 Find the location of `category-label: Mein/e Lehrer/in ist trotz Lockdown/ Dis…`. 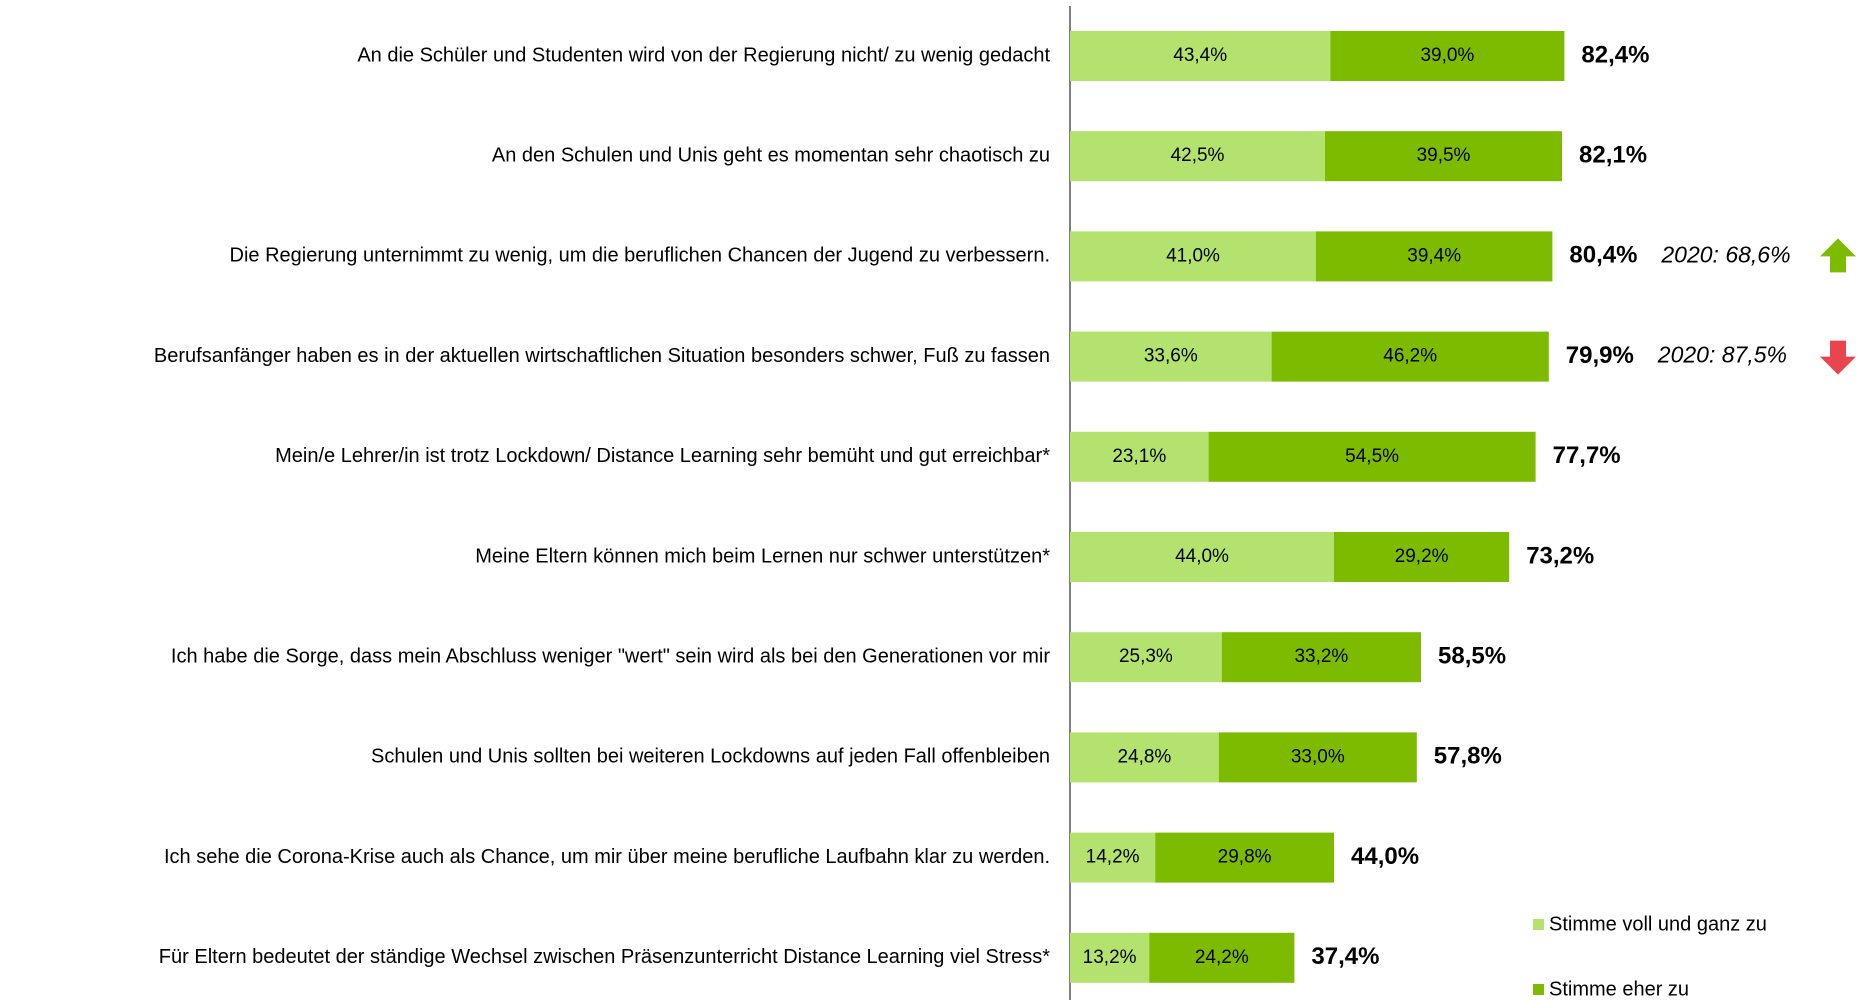

category-label: Mein/e Lehrer/in ist trotz Lockdown/ Dis… is located at coordinates (662, 456).